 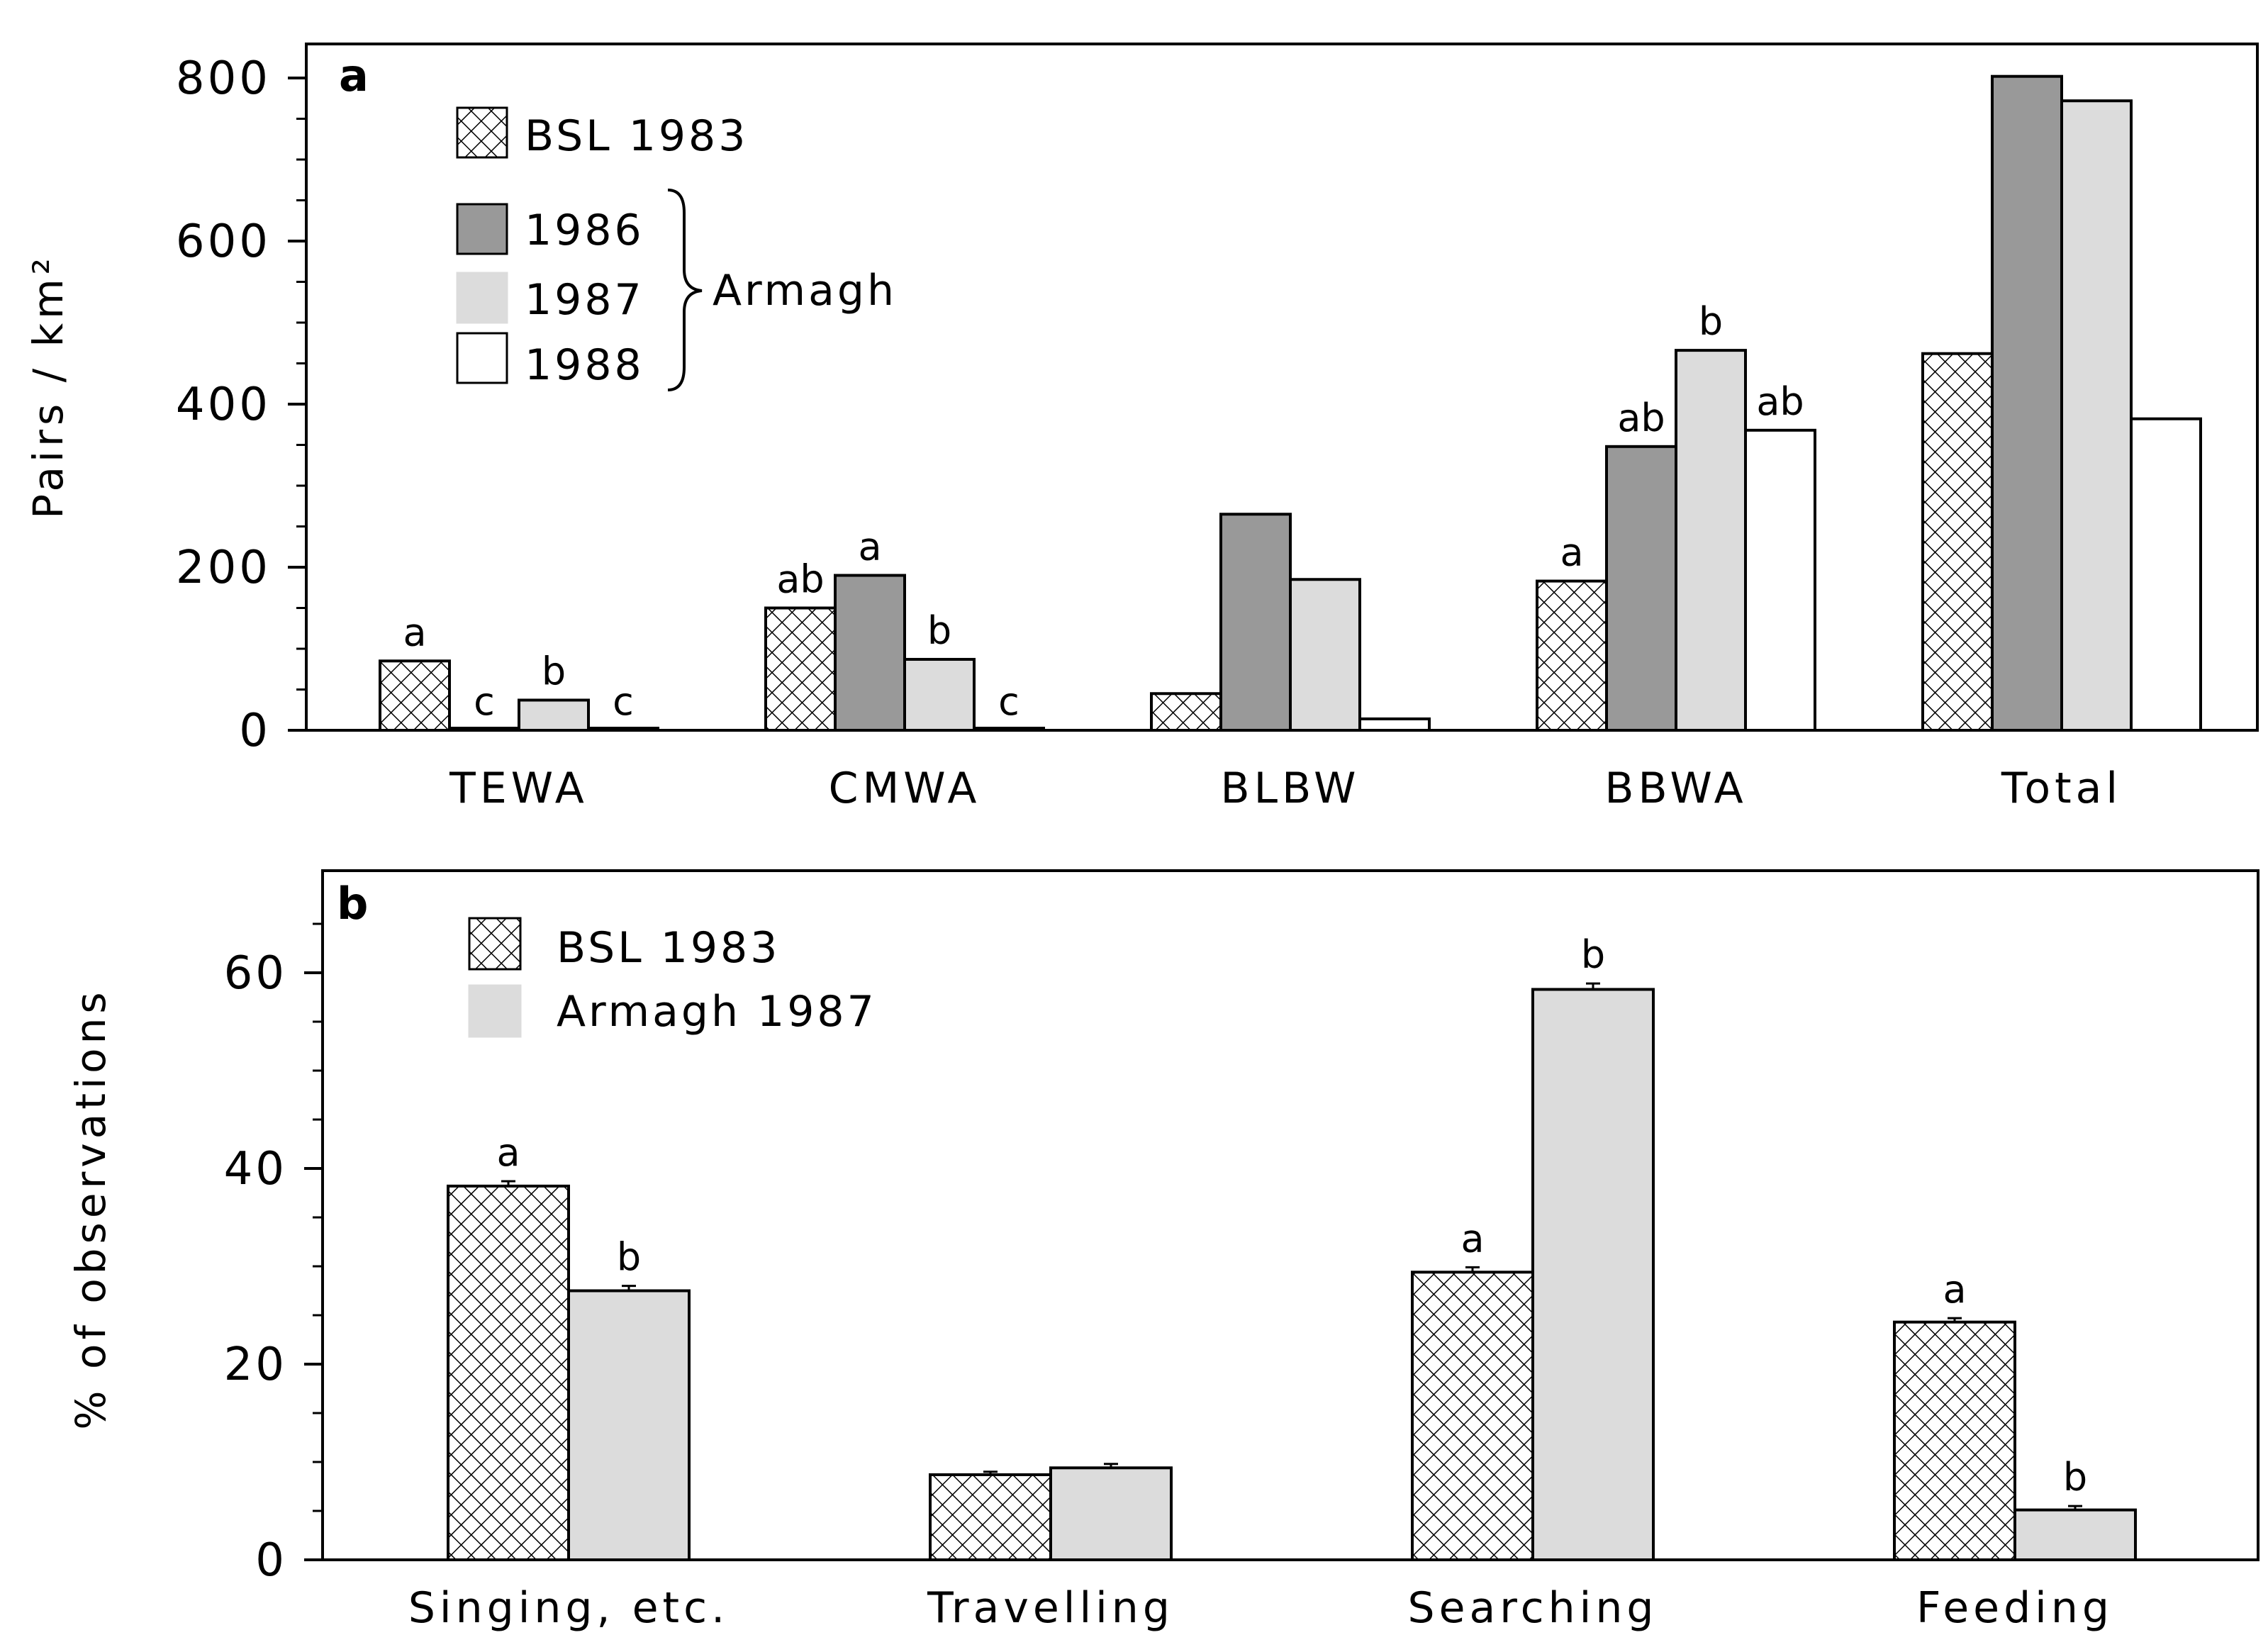 I want to click on bar-cmwa-1987, so click(x=939, y=694).